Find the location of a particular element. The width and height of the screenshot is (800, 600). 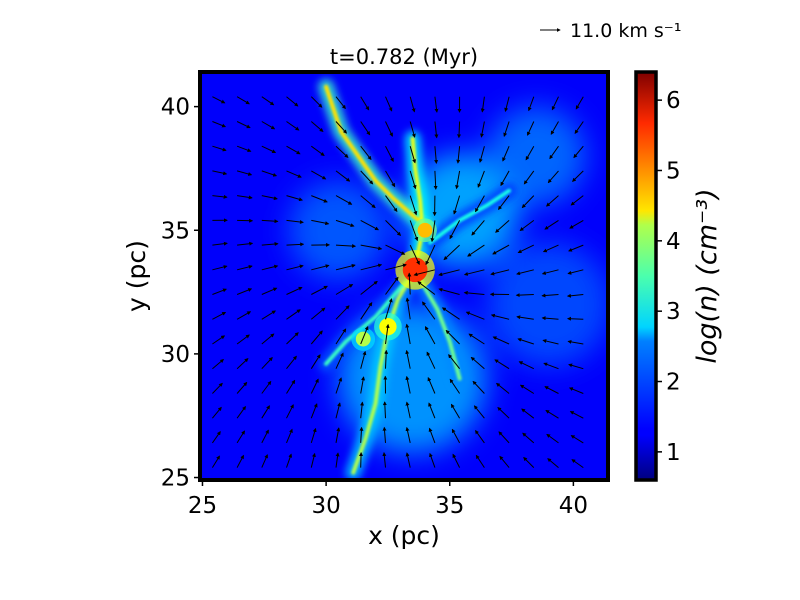

y-tick-label: 25 is located at coordinates (175, 479).